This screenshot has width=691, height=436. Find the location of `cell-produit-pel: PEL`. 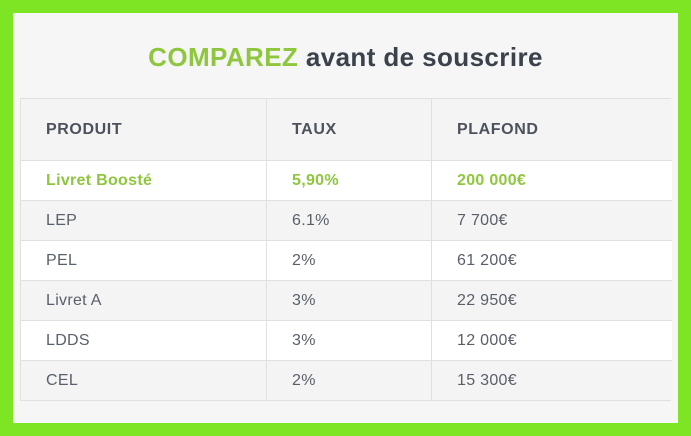

cell-produit-pel: PEL is located at coordinates (143, 260).